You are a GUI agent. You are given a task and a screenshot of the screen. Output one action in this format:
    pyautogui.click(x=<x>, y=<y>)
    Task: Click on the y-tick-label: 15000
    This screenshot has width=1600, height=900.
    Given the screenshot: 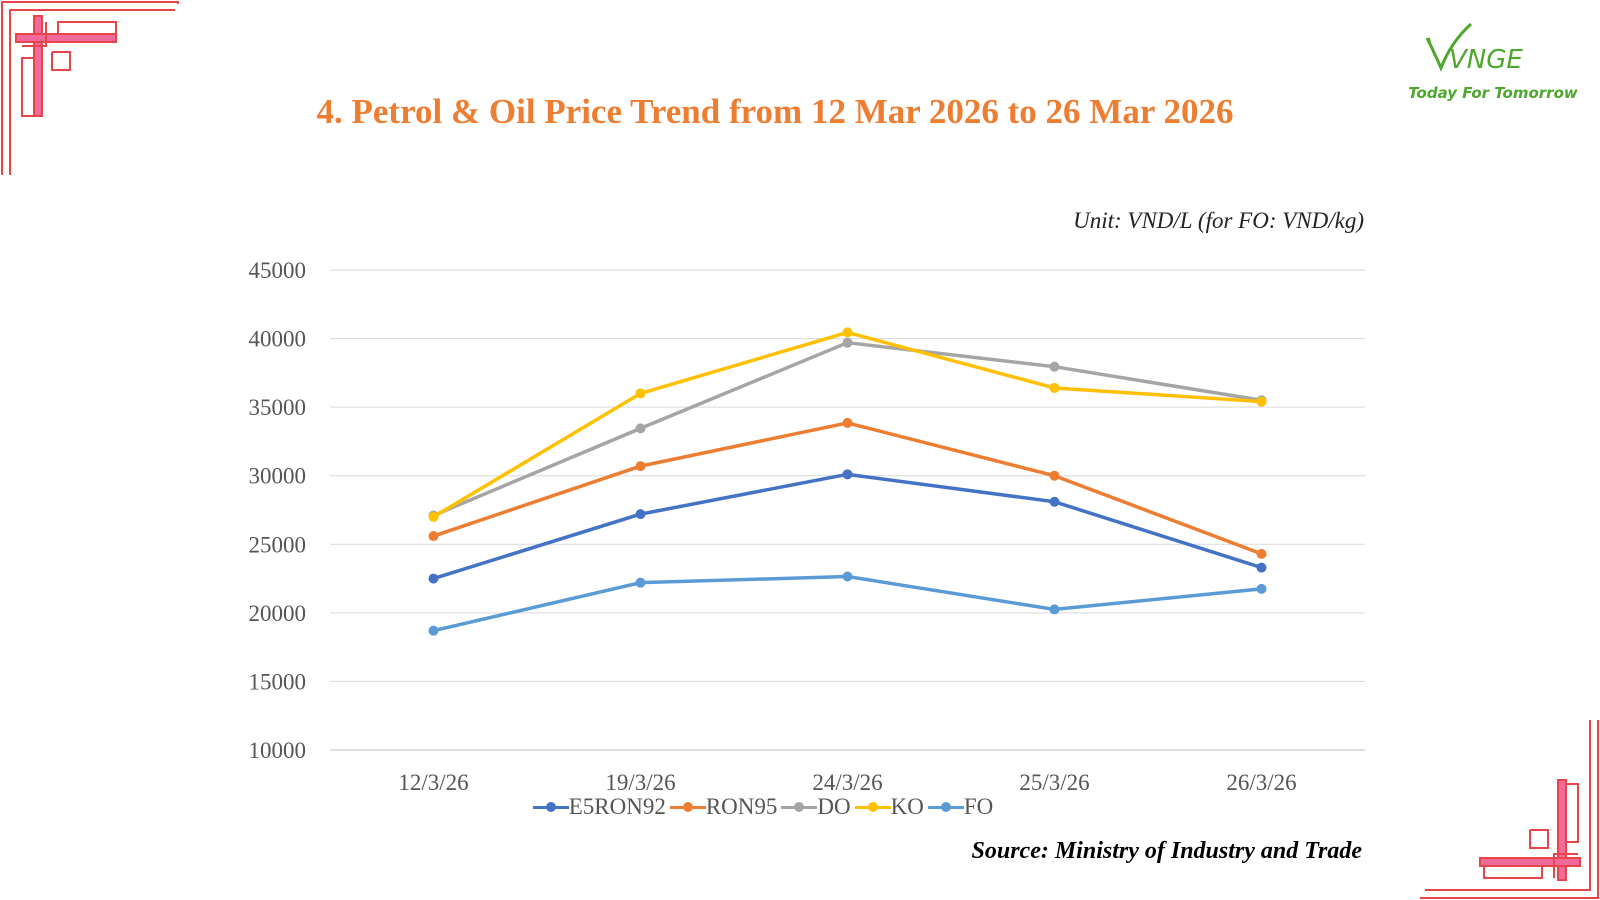 What is the action you would take?
    pyautogui.click(x=278, y=681)
    